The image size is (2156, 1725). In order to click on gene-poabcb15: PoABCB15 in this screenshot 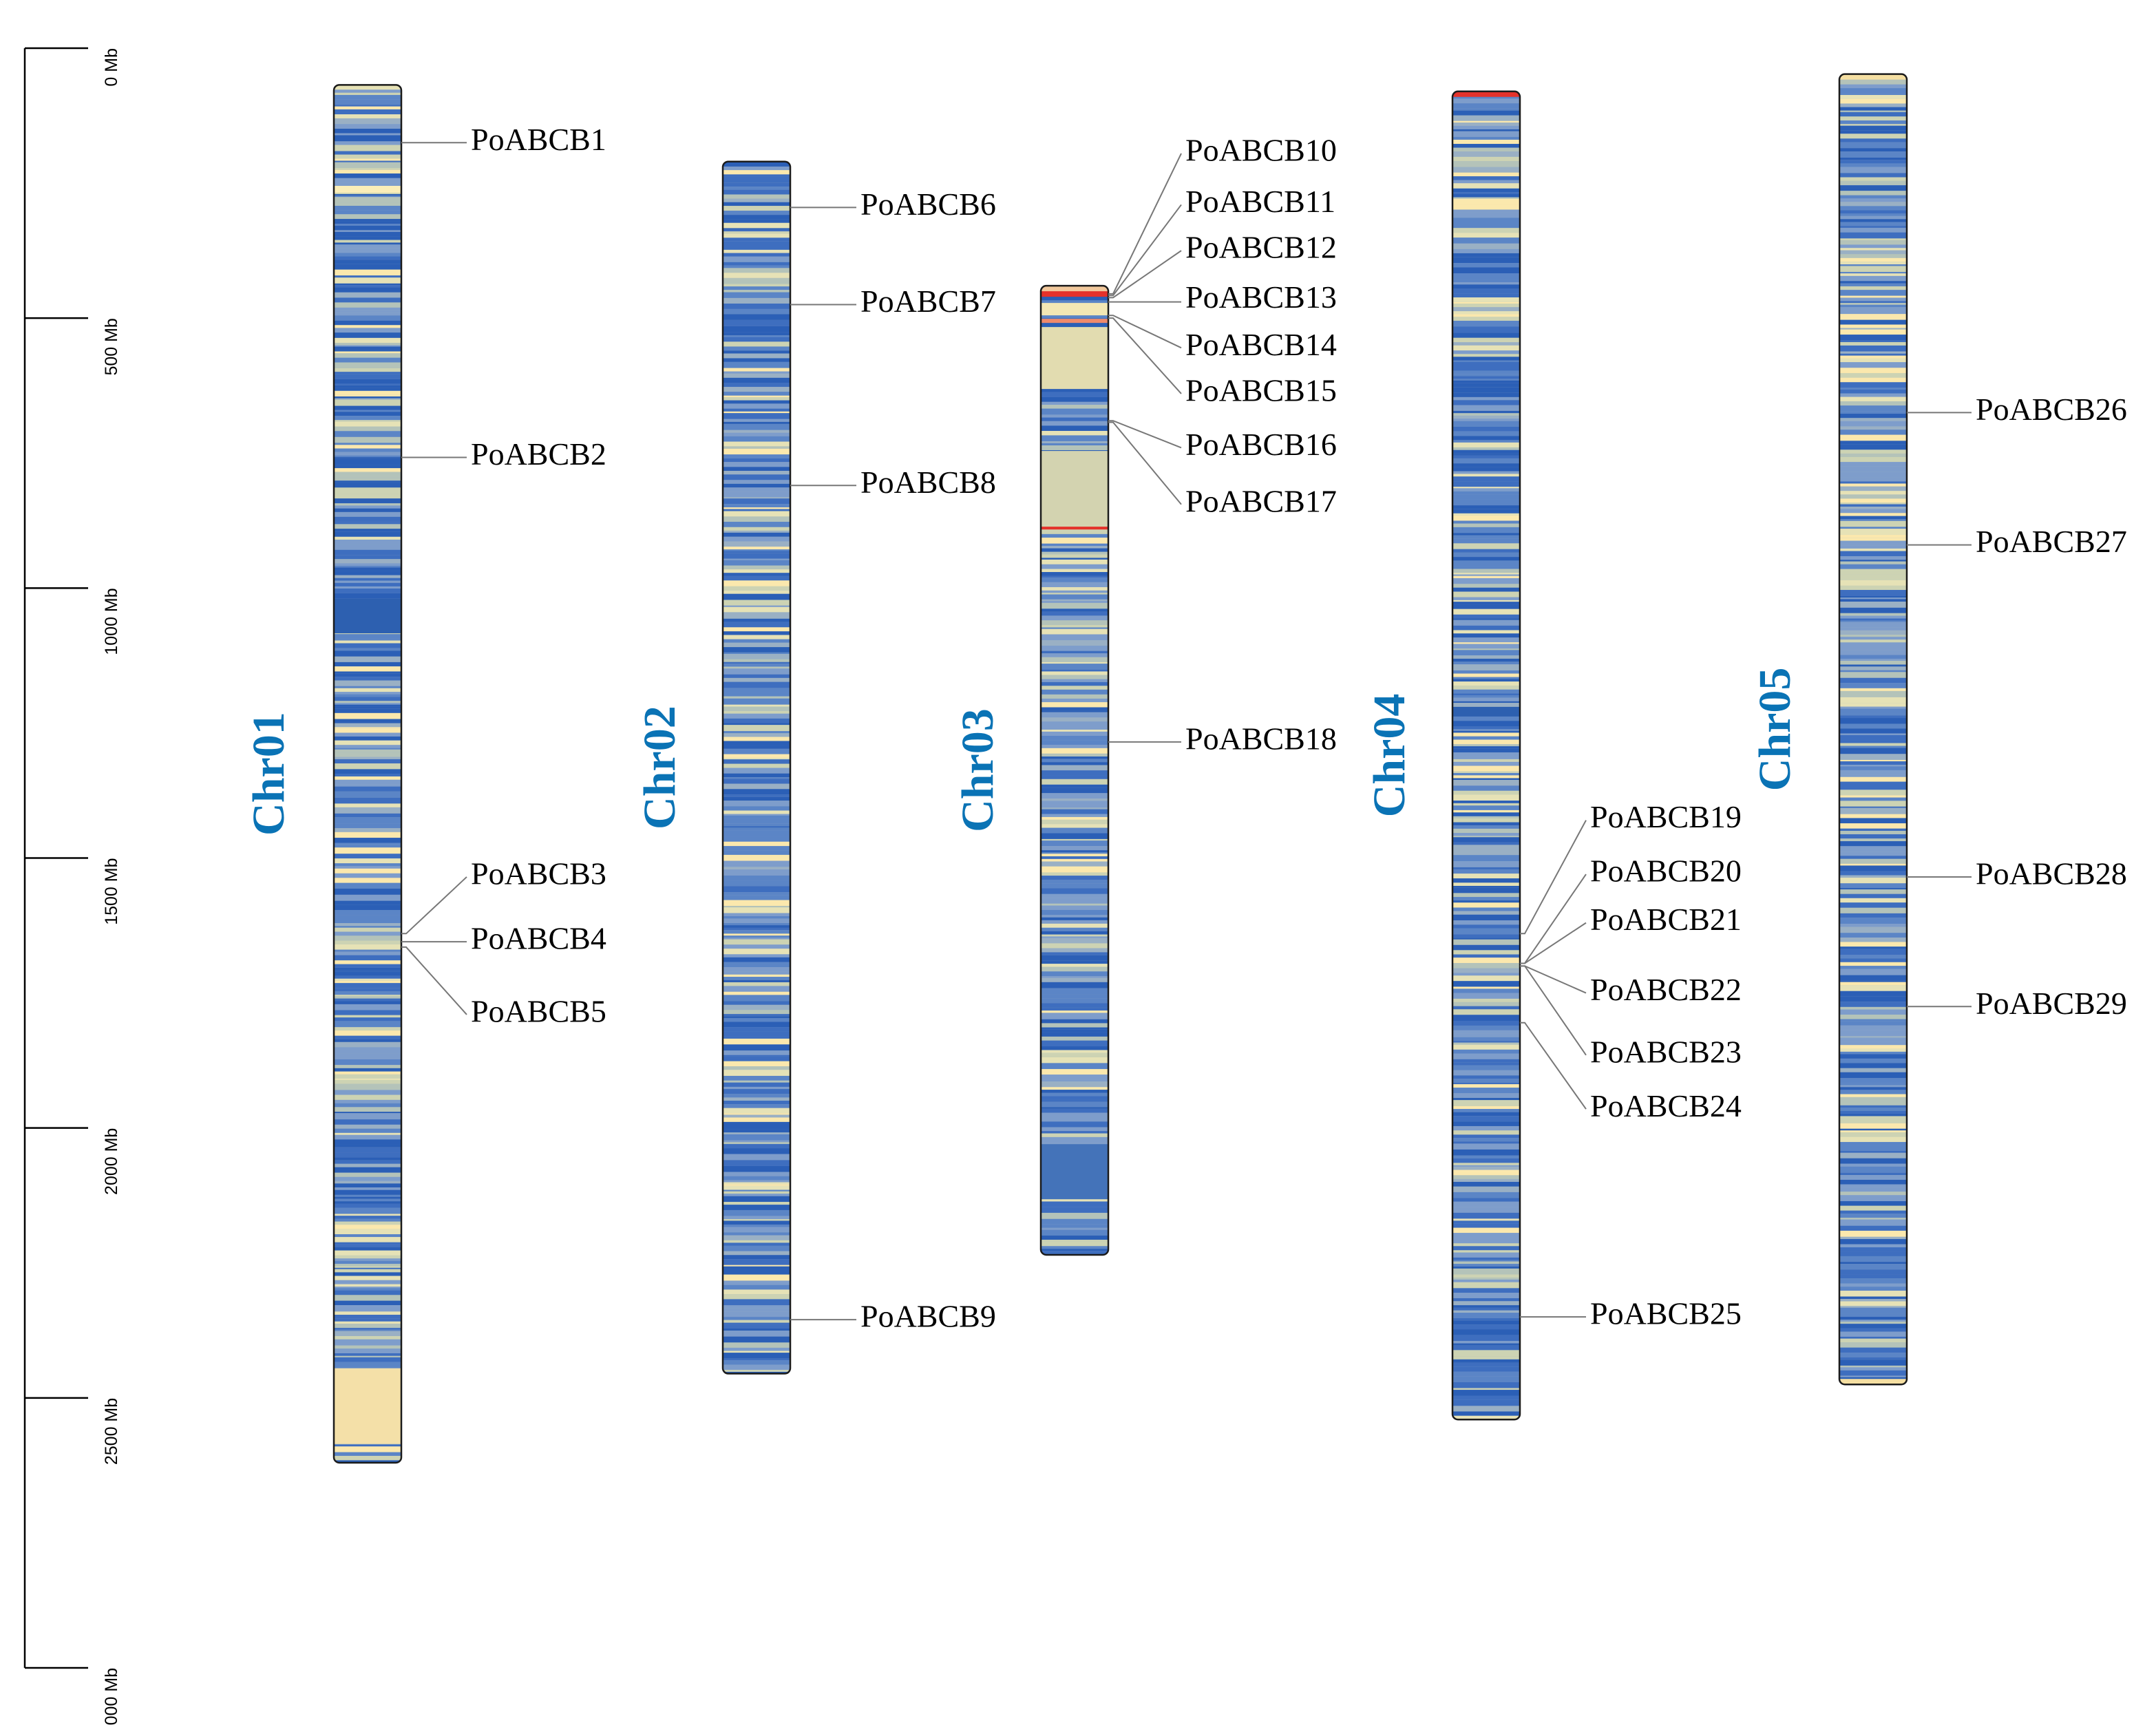, I will do `click(1222, 362)`.